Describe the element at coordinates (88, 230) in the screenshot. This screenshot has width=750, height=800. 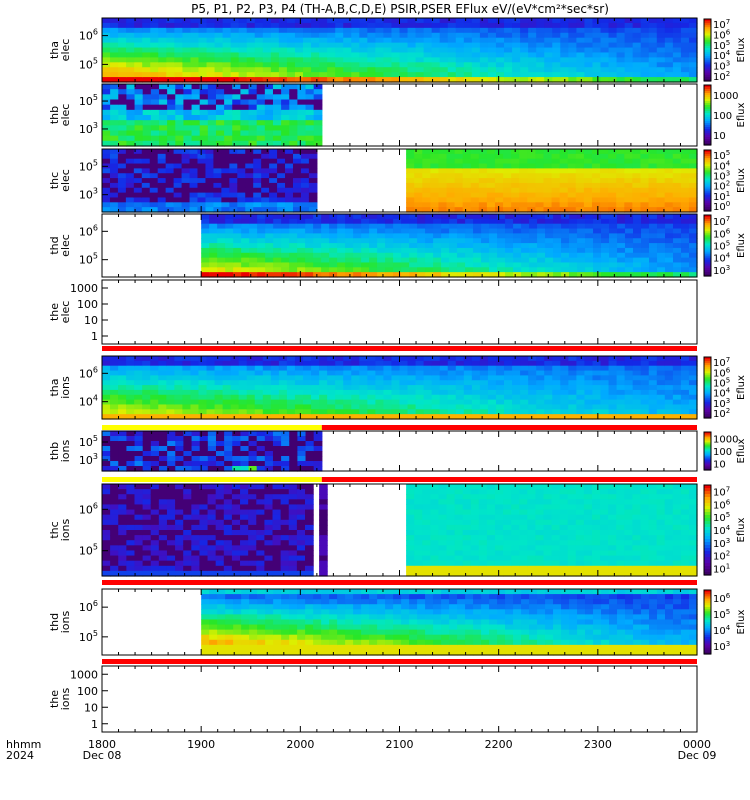
I see `y-tick-label: 10⁶` at that location.